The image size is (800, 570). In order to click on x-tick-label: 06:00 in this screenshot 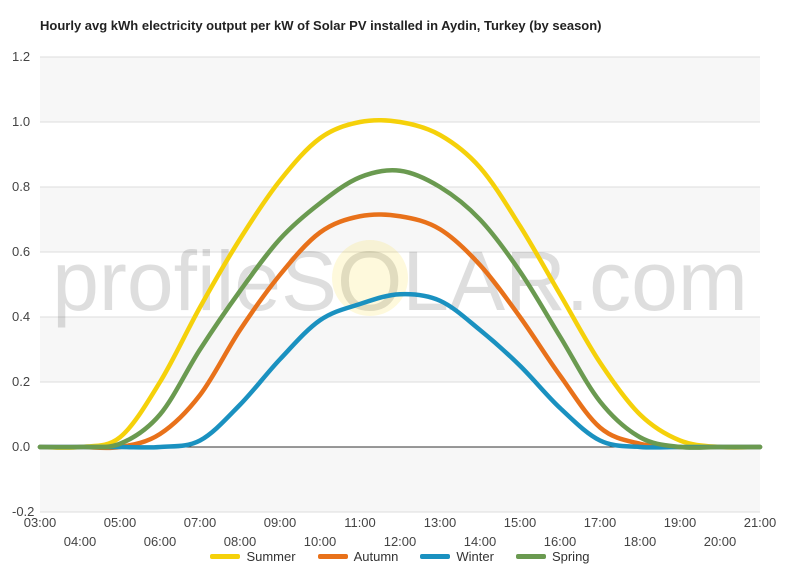, I will do `click(160, 541)`.